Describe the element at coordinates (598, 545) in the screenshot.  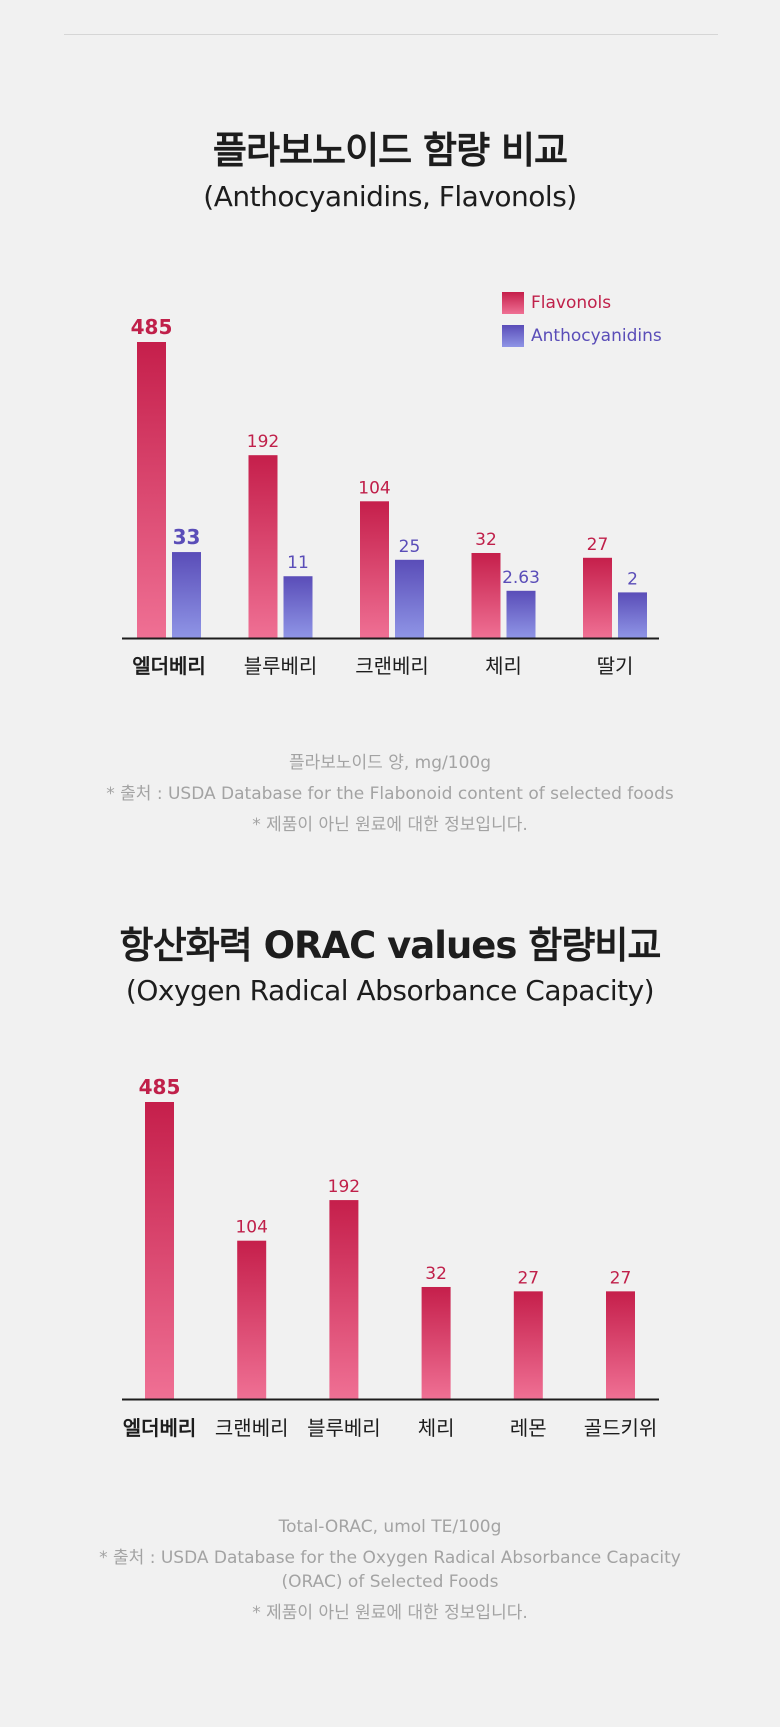
I see `value-label-flavonols-4: 27` at that location.